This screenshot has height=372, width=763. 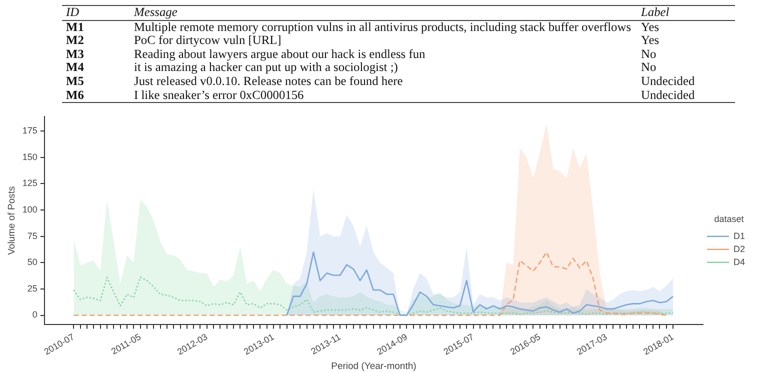 What do you see at coordinates (686, 12) in the screenshot?
I see `text: Label` at bounding box center [686, 12].